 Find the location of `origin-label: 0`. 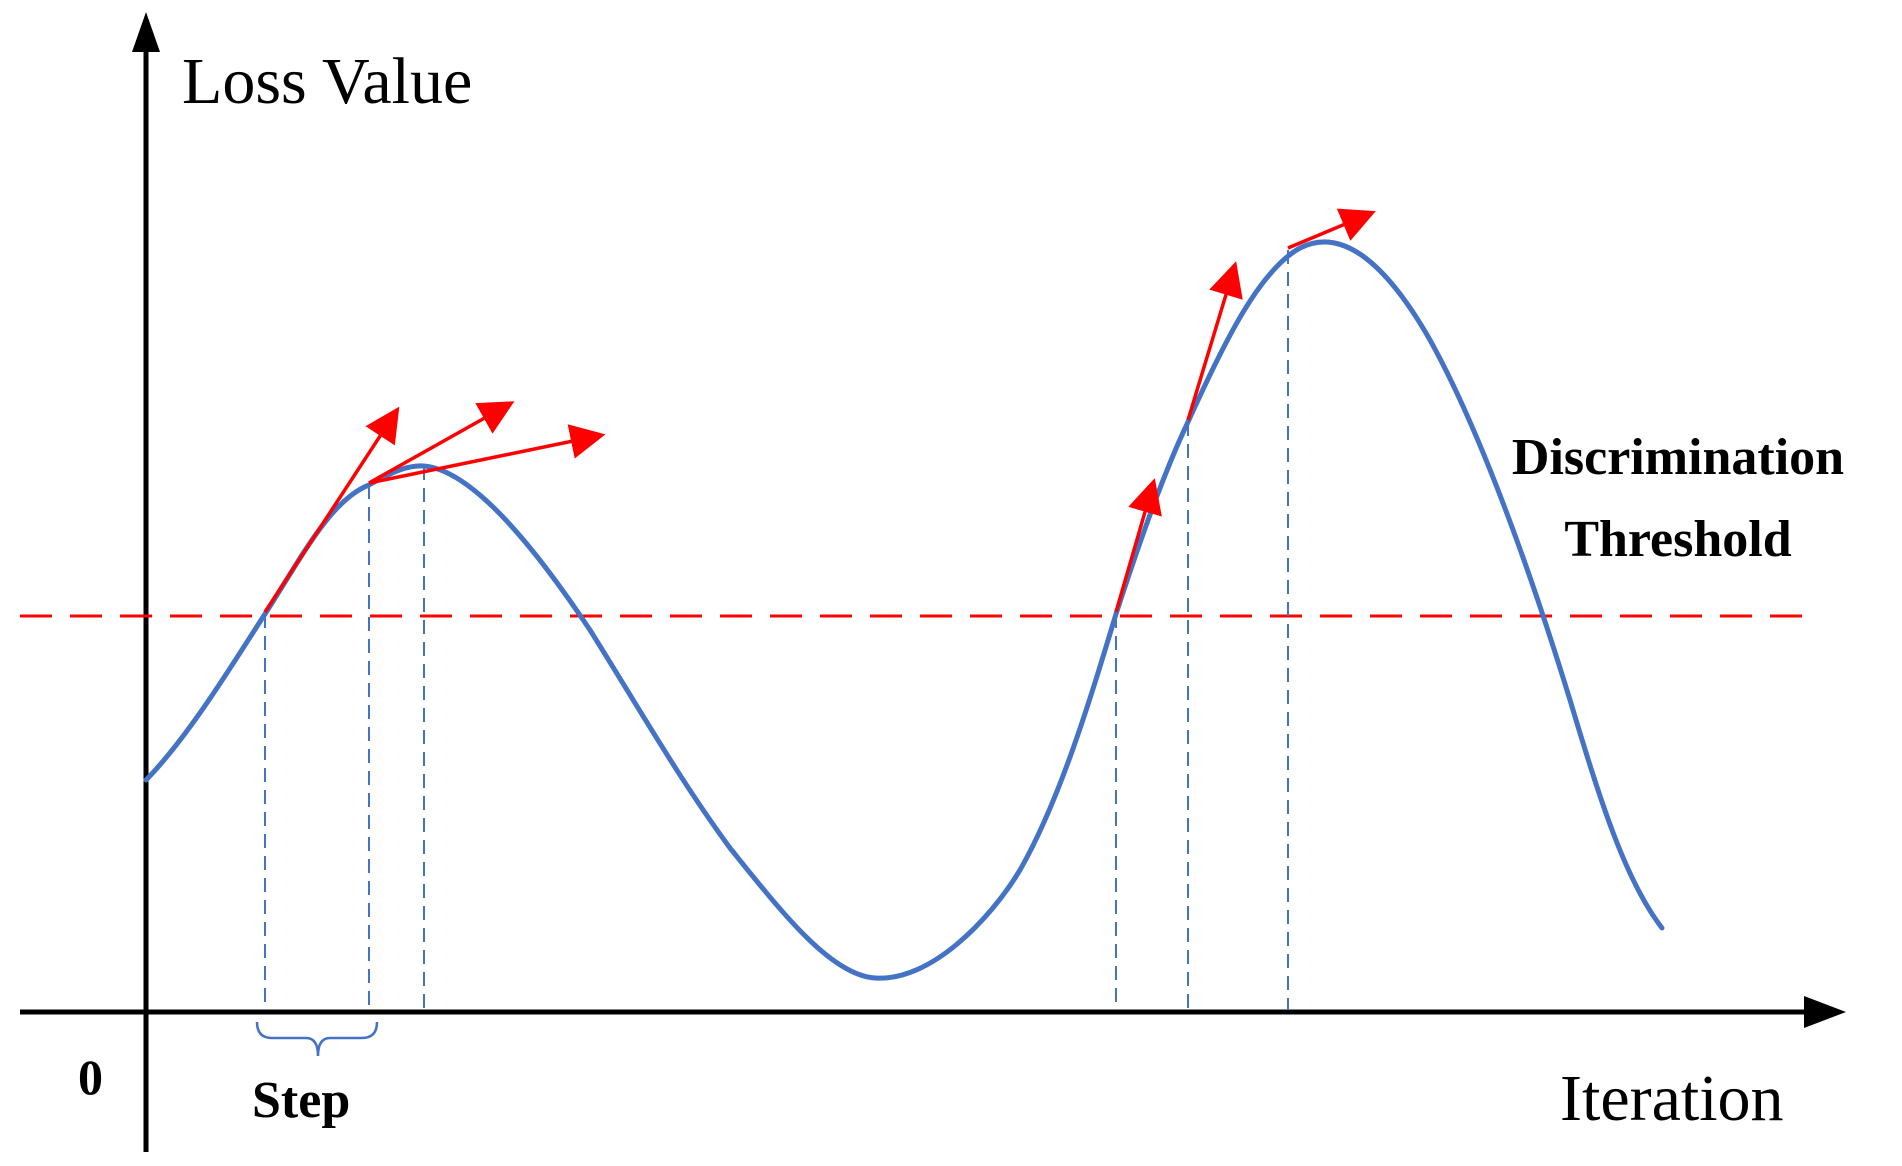

origin-label: 0 is located at coordinates (90, 1077).